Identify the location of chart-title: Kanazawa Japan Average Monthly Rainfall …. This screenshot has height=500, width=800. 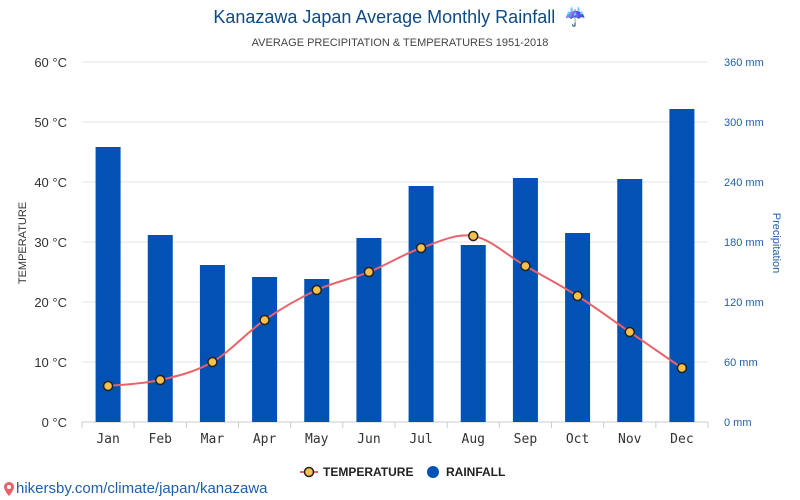
(399, 16).